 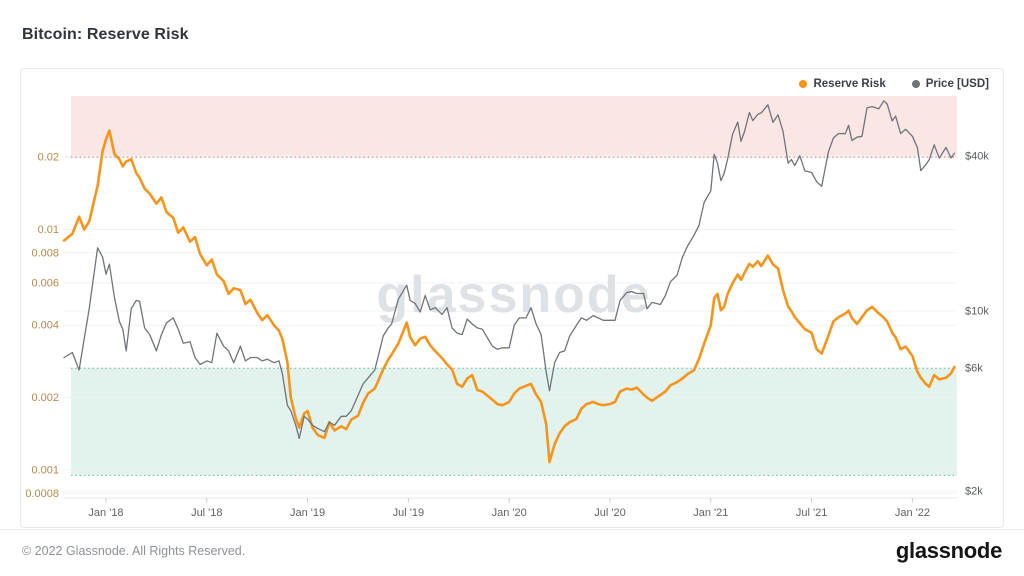 What do you see at coordinates (45, 326) in the screenshot?
I see `left-axis-tick-label: 0.004` at bounding box center [45, 326].